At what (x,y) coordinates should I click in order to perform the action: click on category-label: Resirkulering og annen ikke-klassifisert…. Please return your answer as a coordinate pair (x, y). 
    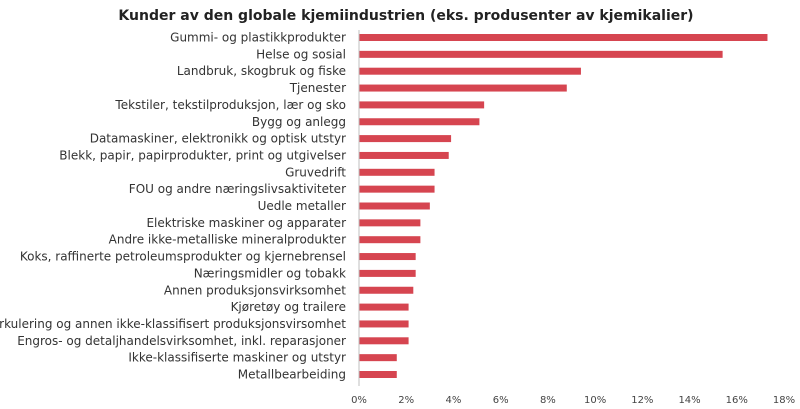
    Looking at the image, I should click on (173, 324).